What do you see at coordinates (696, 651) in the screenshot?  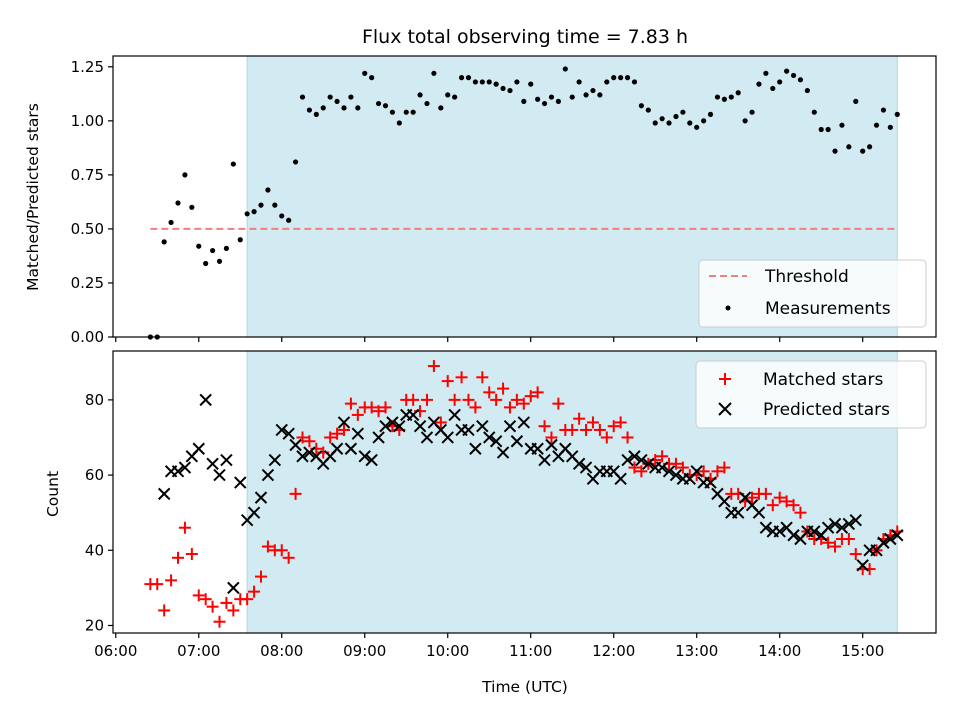 I see `x-tick-label: 13:00` at bounding box center [696, 651].